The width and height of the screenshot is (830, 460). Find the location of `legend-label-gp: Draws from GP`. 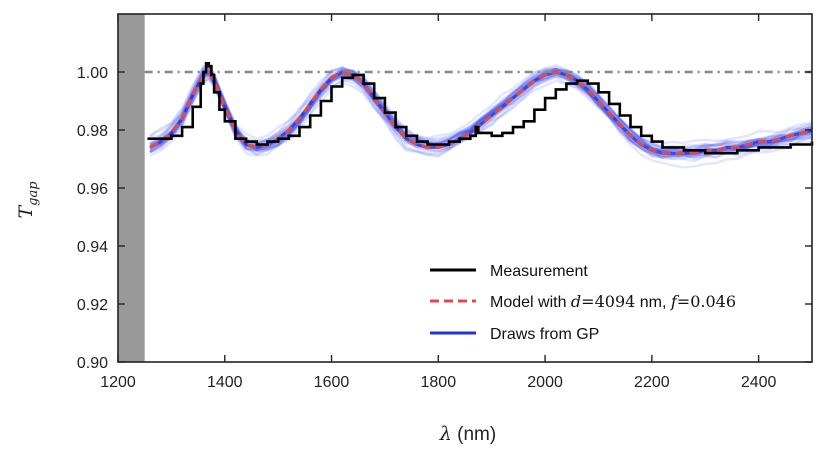

legend-label-gp: Draws from GP is located at coordinates (544, 334).